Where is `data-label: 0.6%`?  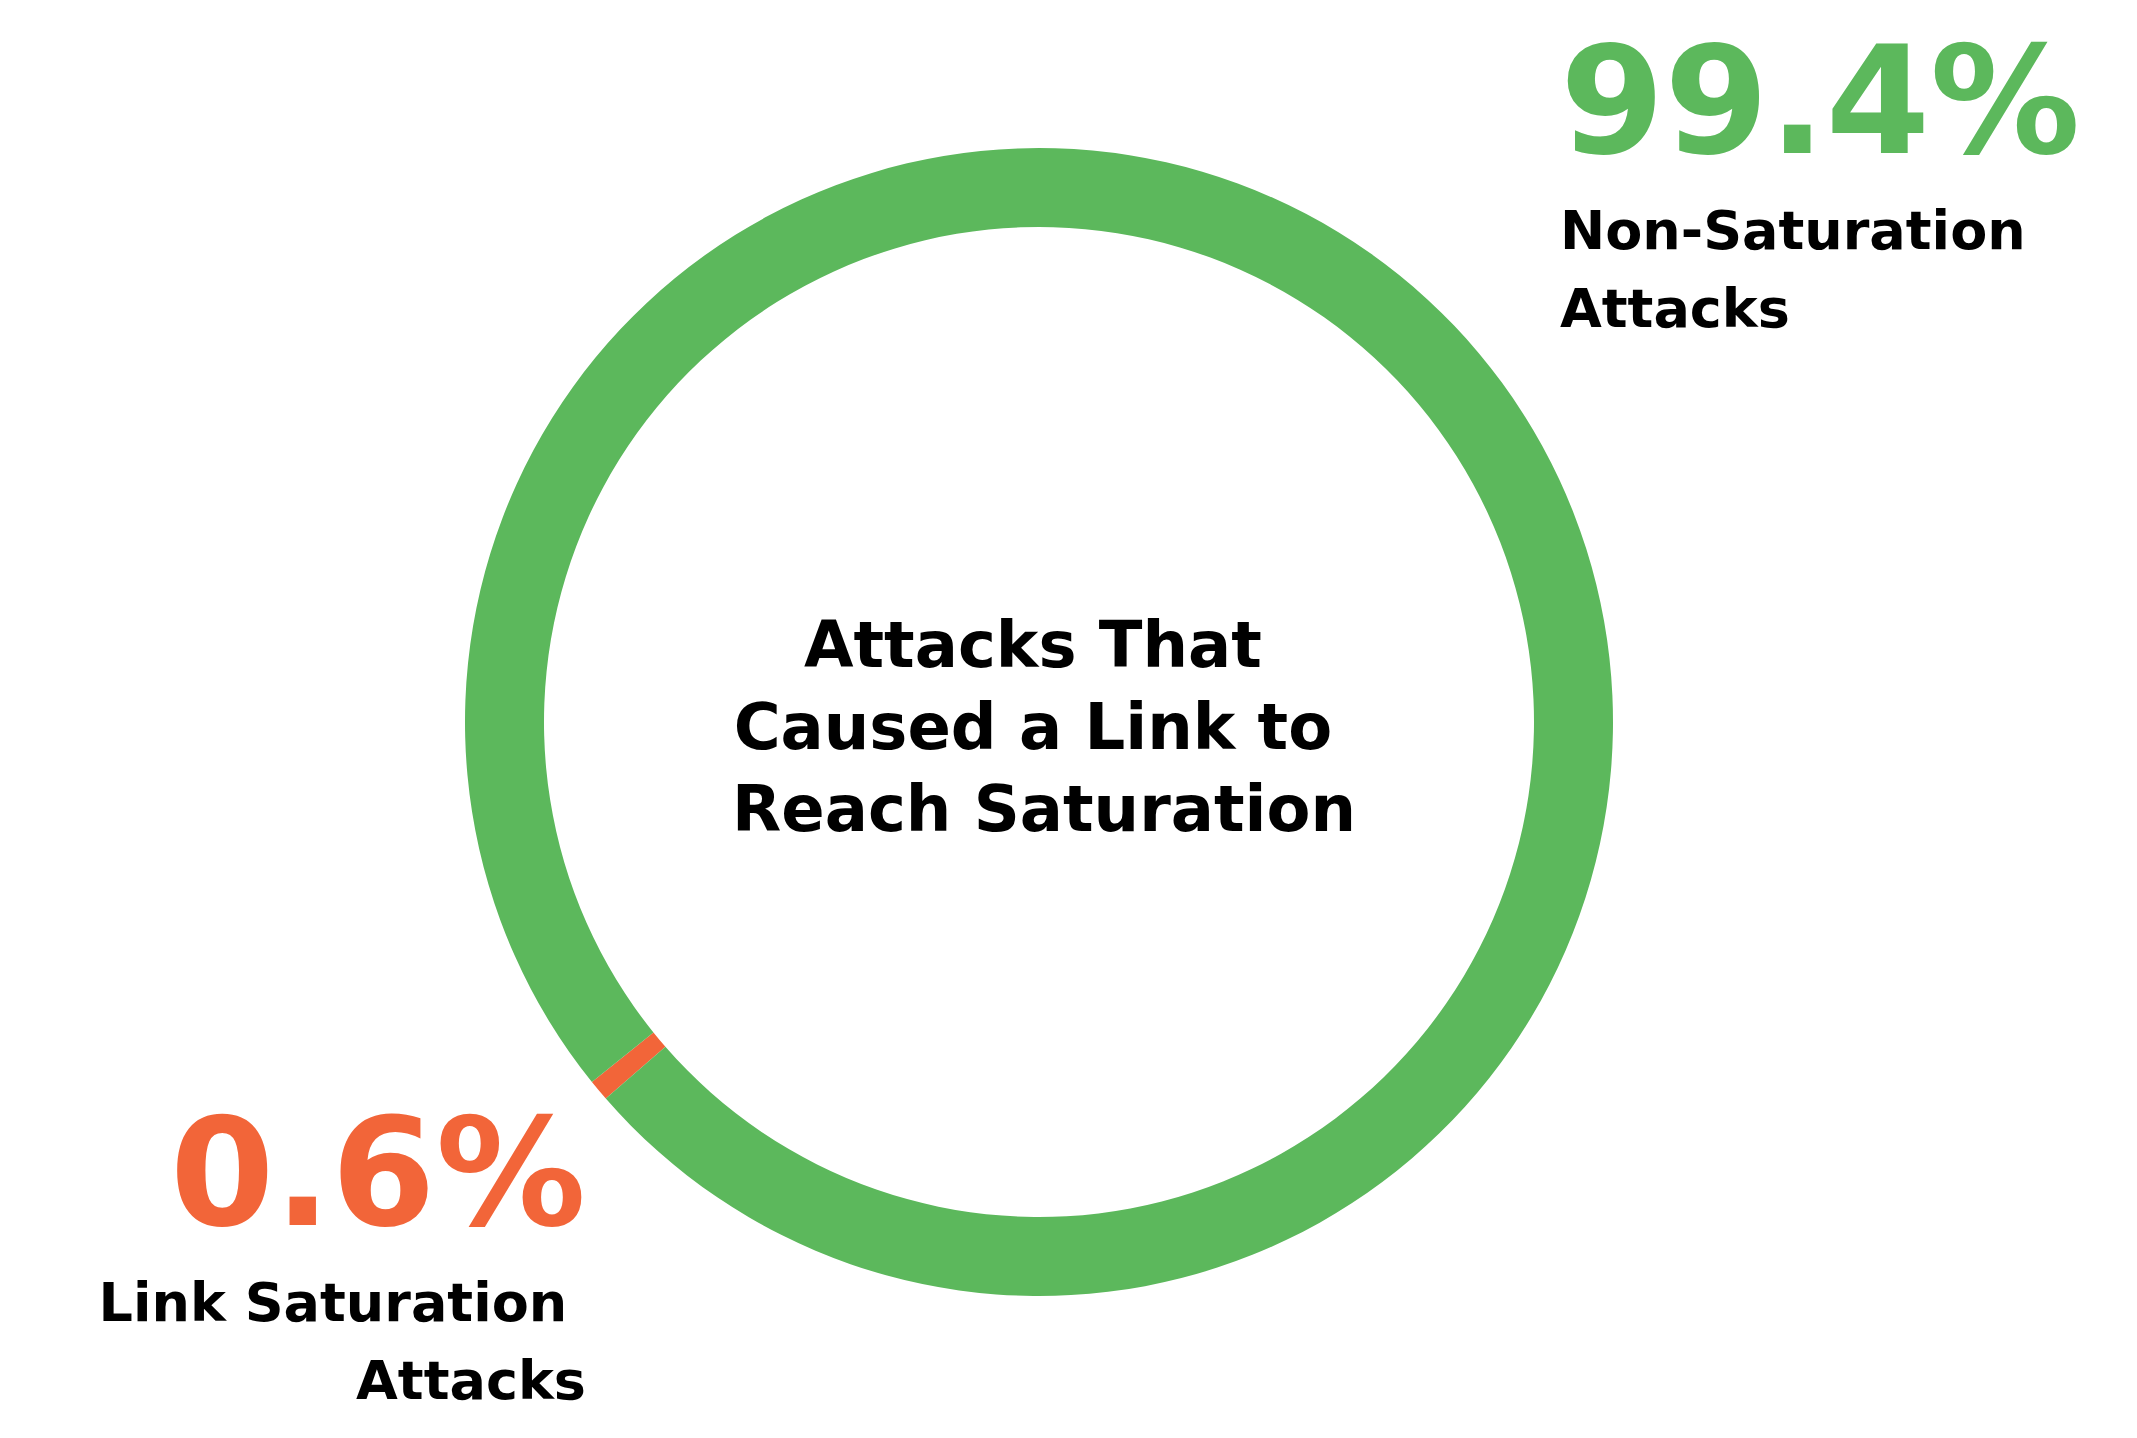
data-label: 0.6% is located at coordinates (377, 1173).